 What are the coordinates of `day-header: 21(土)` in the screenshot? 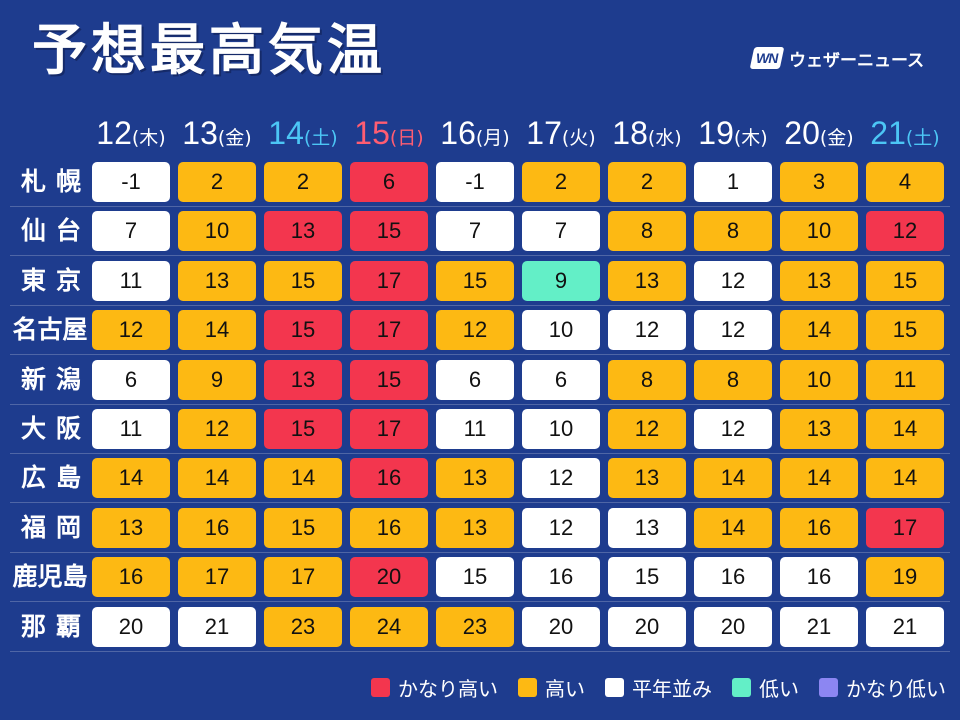 It's located at (905, 133).